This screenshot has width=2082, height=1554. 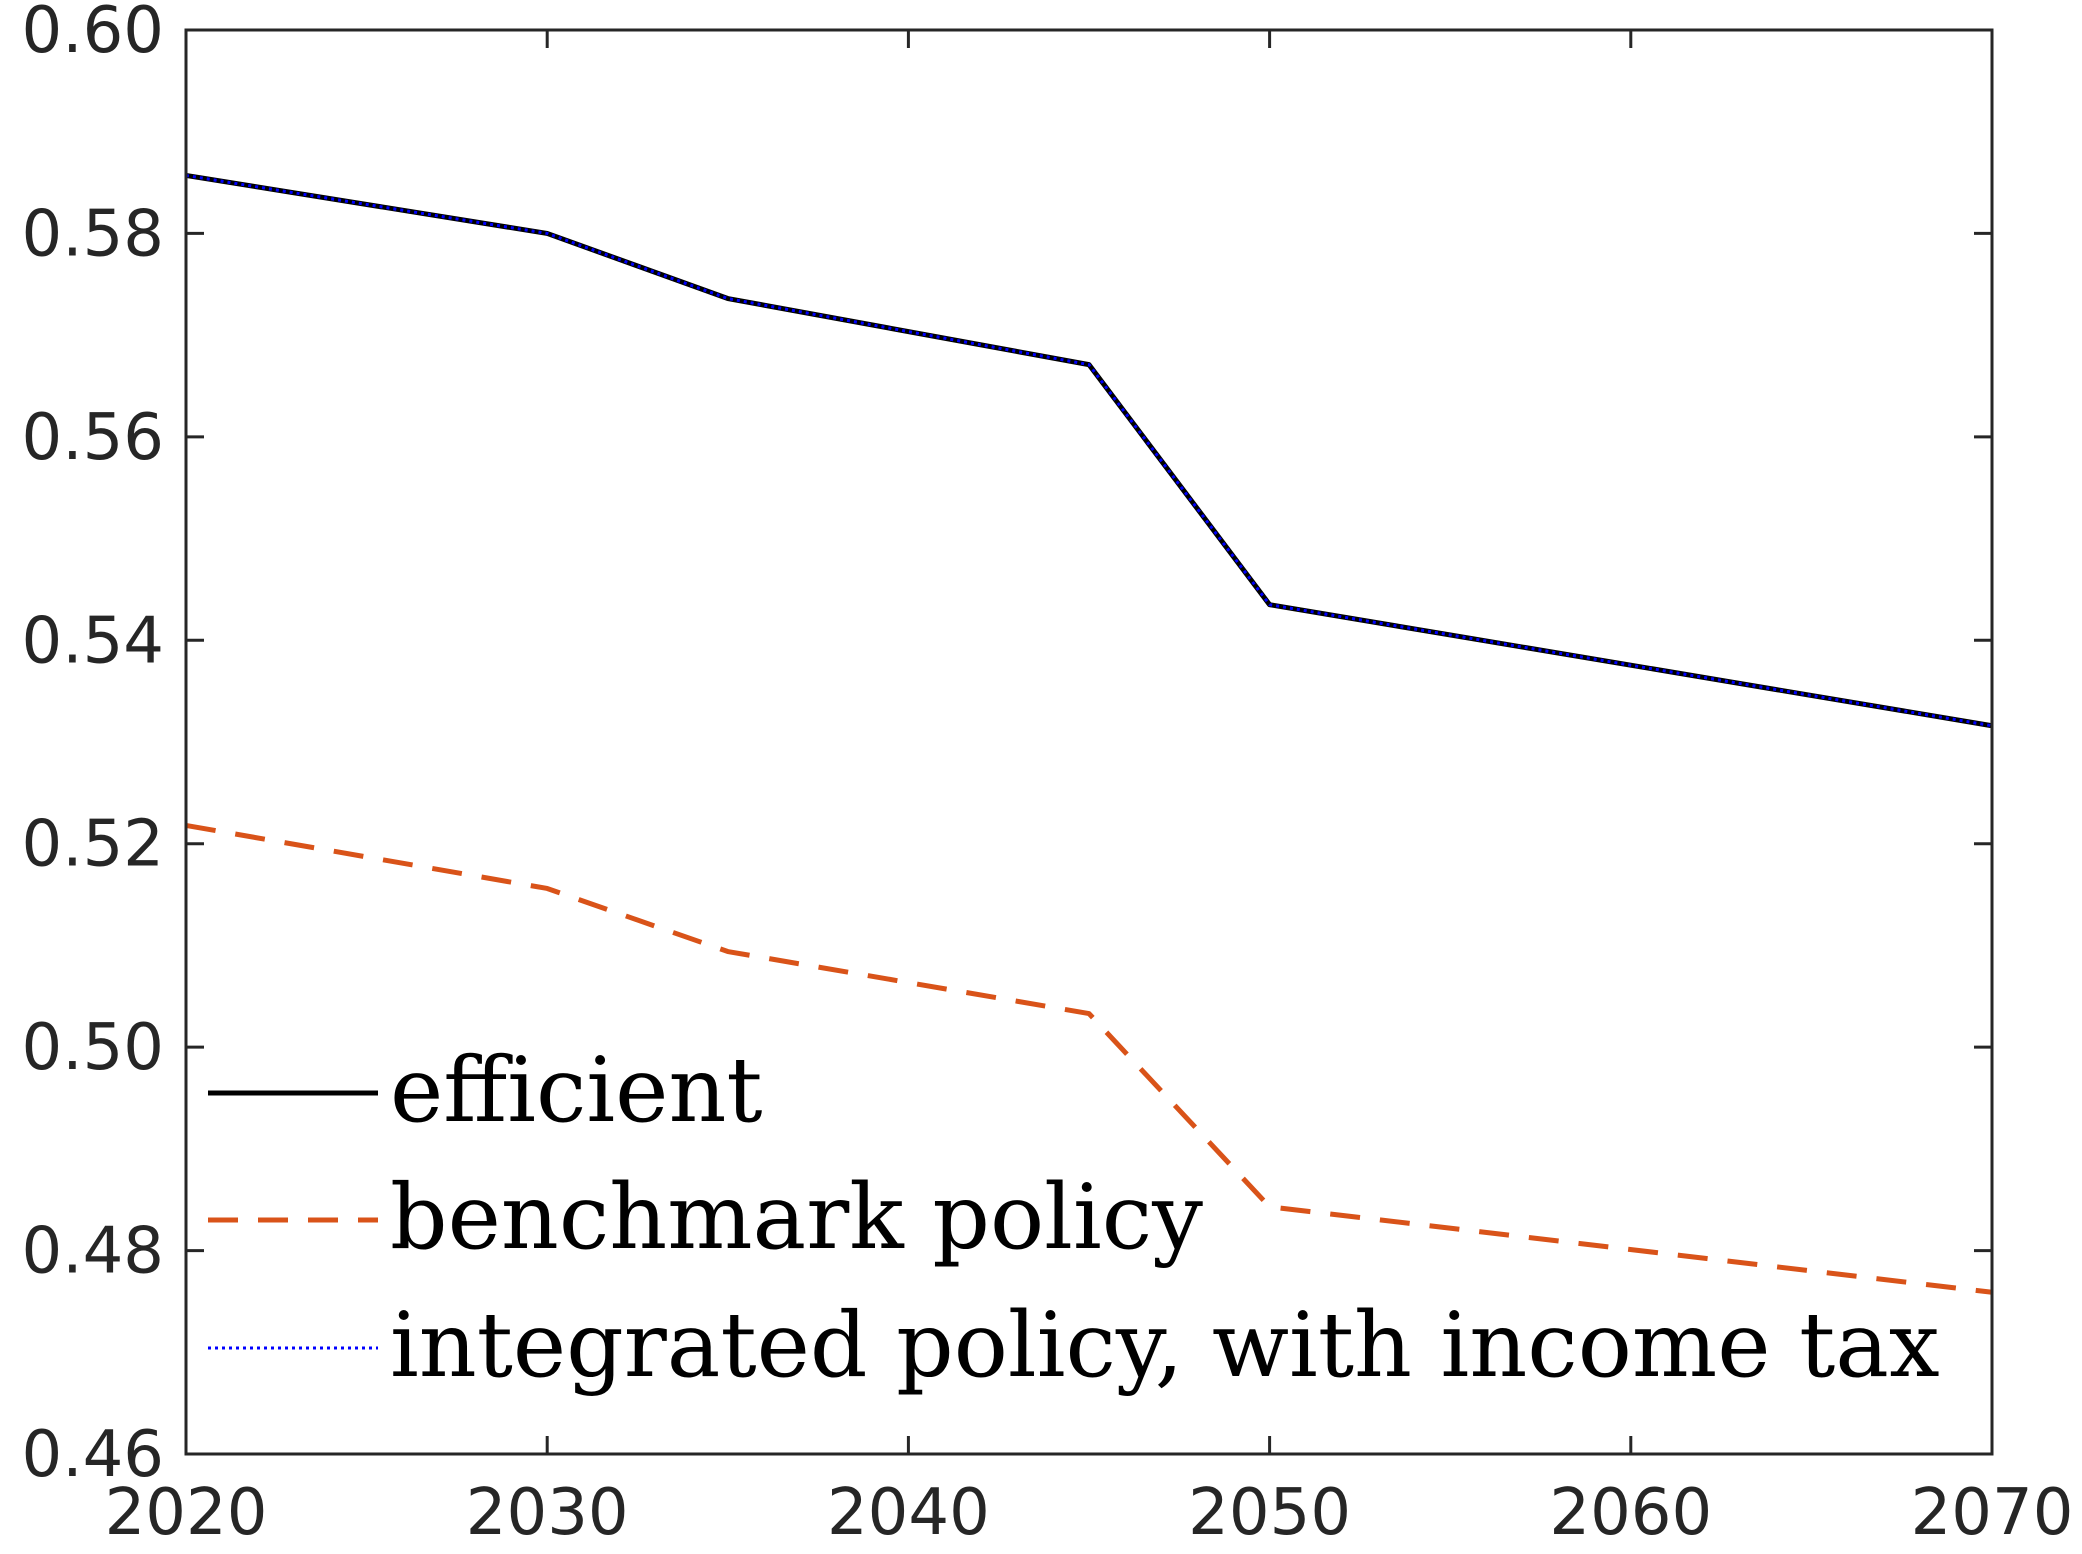 What do you see at coordinates (93, 234) in the screenshot?
I see `y-tick-label: 0.58` at bounding box center [93, 234].